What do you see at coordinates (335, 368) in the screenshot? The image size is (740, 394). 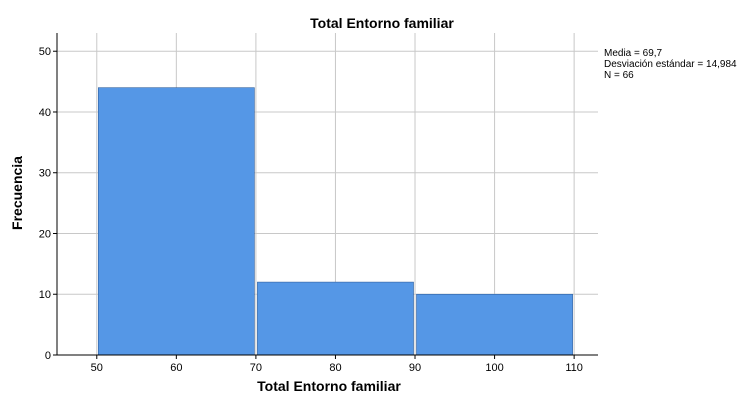 I see `x-tick-label-80: 80` at bounding box center [335, 368].